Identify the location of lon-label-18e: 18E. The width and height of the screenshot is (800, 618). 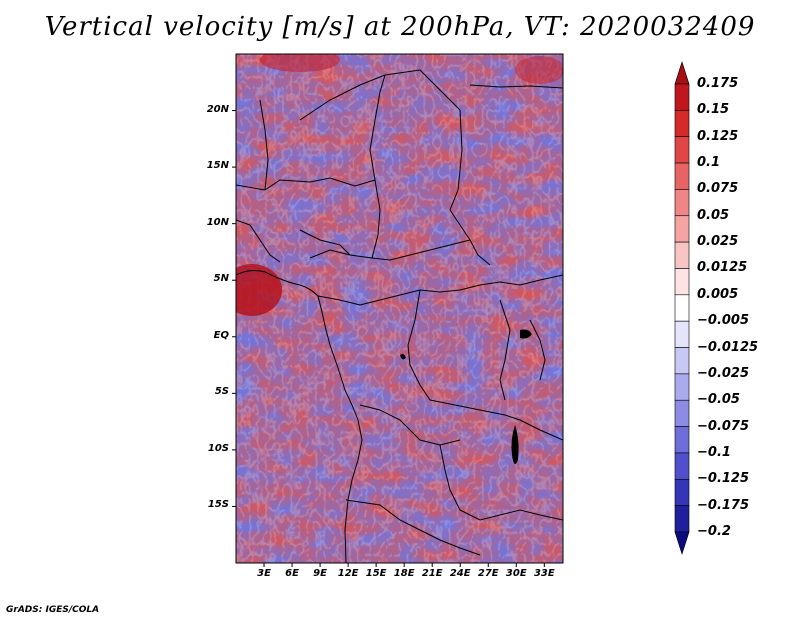
(404, 573).